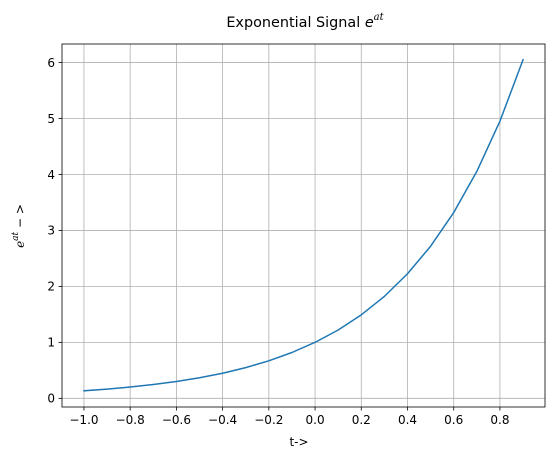  Describe the element at coordinates (16, 235) in the screenshot. I see `y-axis-label-math-exp: at` at that location.